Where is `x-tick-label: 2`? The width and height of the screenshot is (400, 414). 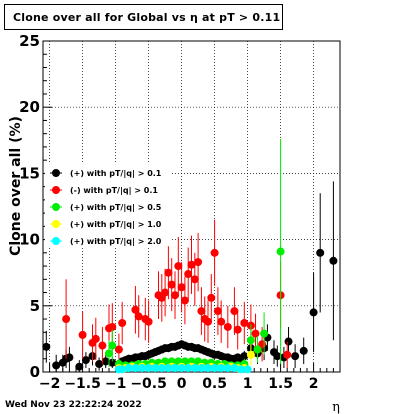
x-tick-label: 2 is located at coordinates (314, 384).